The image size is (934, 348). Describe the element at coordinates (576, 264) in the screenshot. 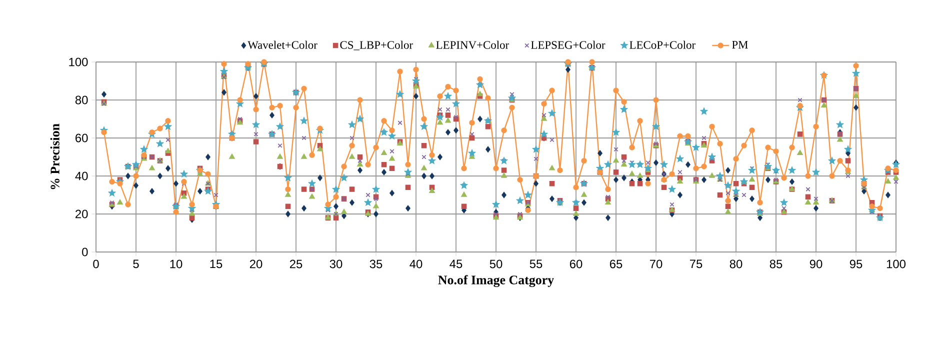

I see `x-tick-label: 60` at that location.